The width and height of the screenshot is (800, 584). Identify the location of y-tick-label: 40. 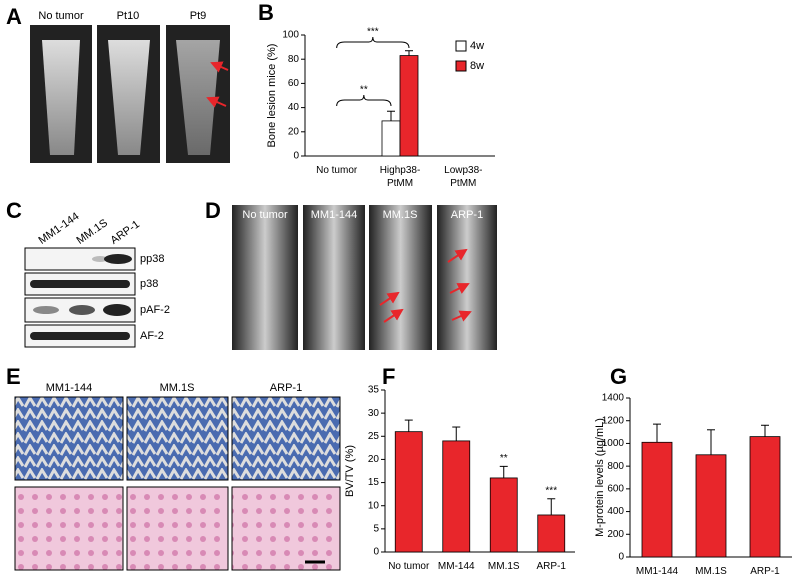
(294, 107).